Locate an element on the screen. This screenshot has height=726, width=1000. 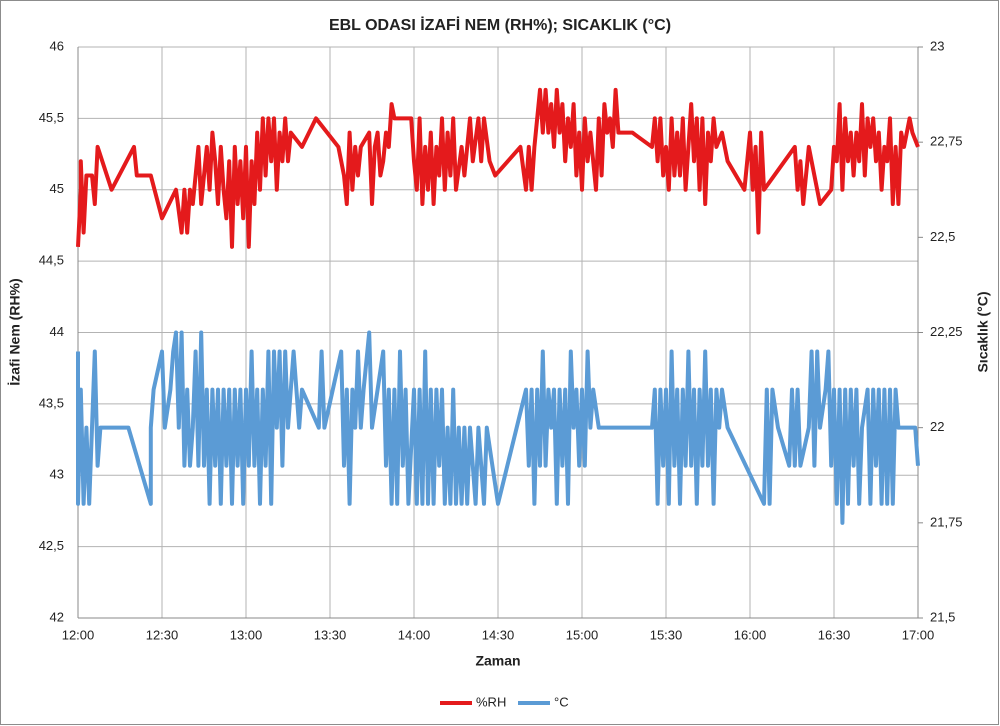
chart-title: EBL ODASI İZAFİ NEM (RH%); SICAKLIK (°C) is located at coordinates (500, 25).